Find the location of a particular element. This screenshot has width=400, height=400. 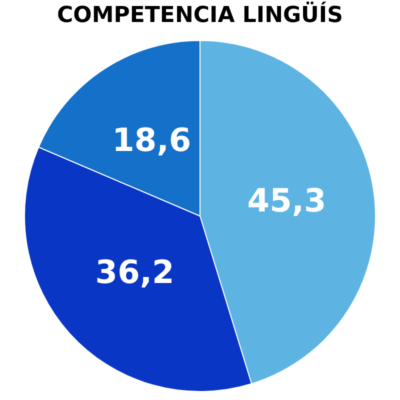

data-label: 18,6 is located at coordinates (152, 140).